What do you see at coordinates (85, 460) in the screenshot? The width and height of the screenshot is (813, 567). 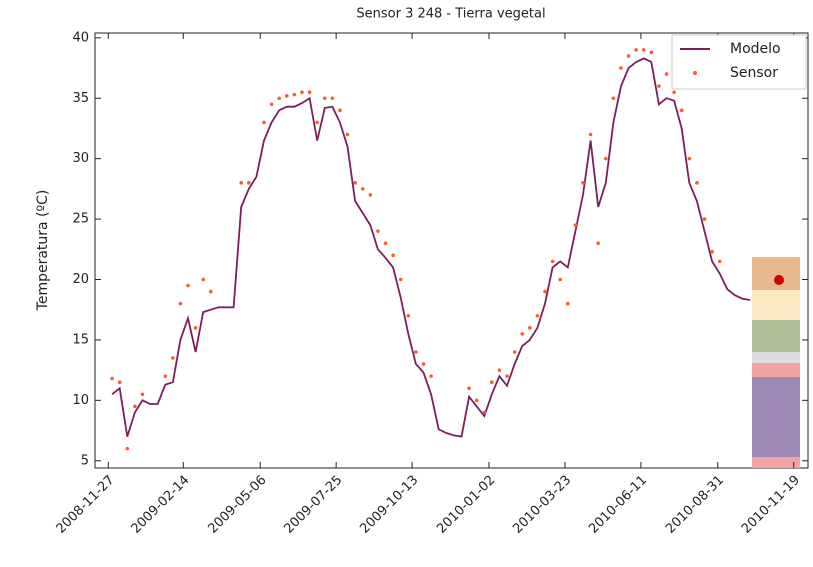 I see `y-tick-label: 5` at bounding box center [85, 460].